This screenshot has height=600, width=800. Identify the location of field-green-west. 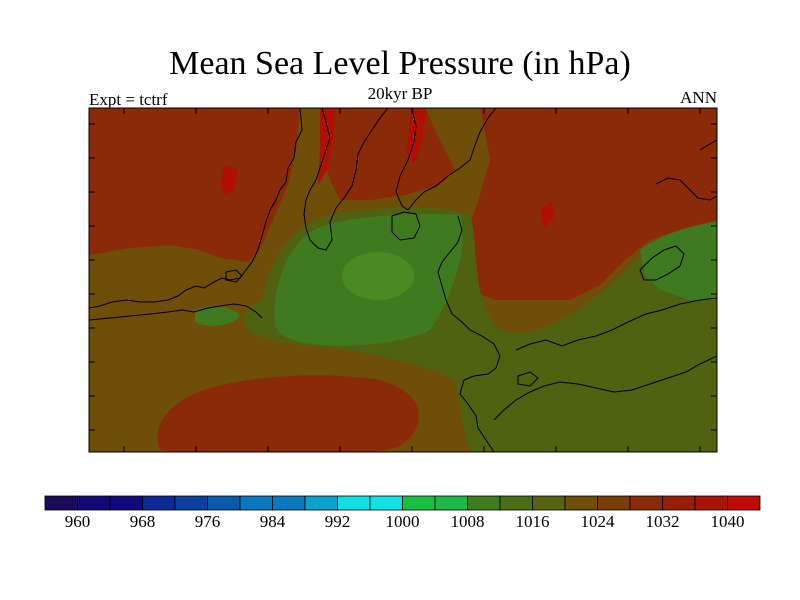
(217, 316).